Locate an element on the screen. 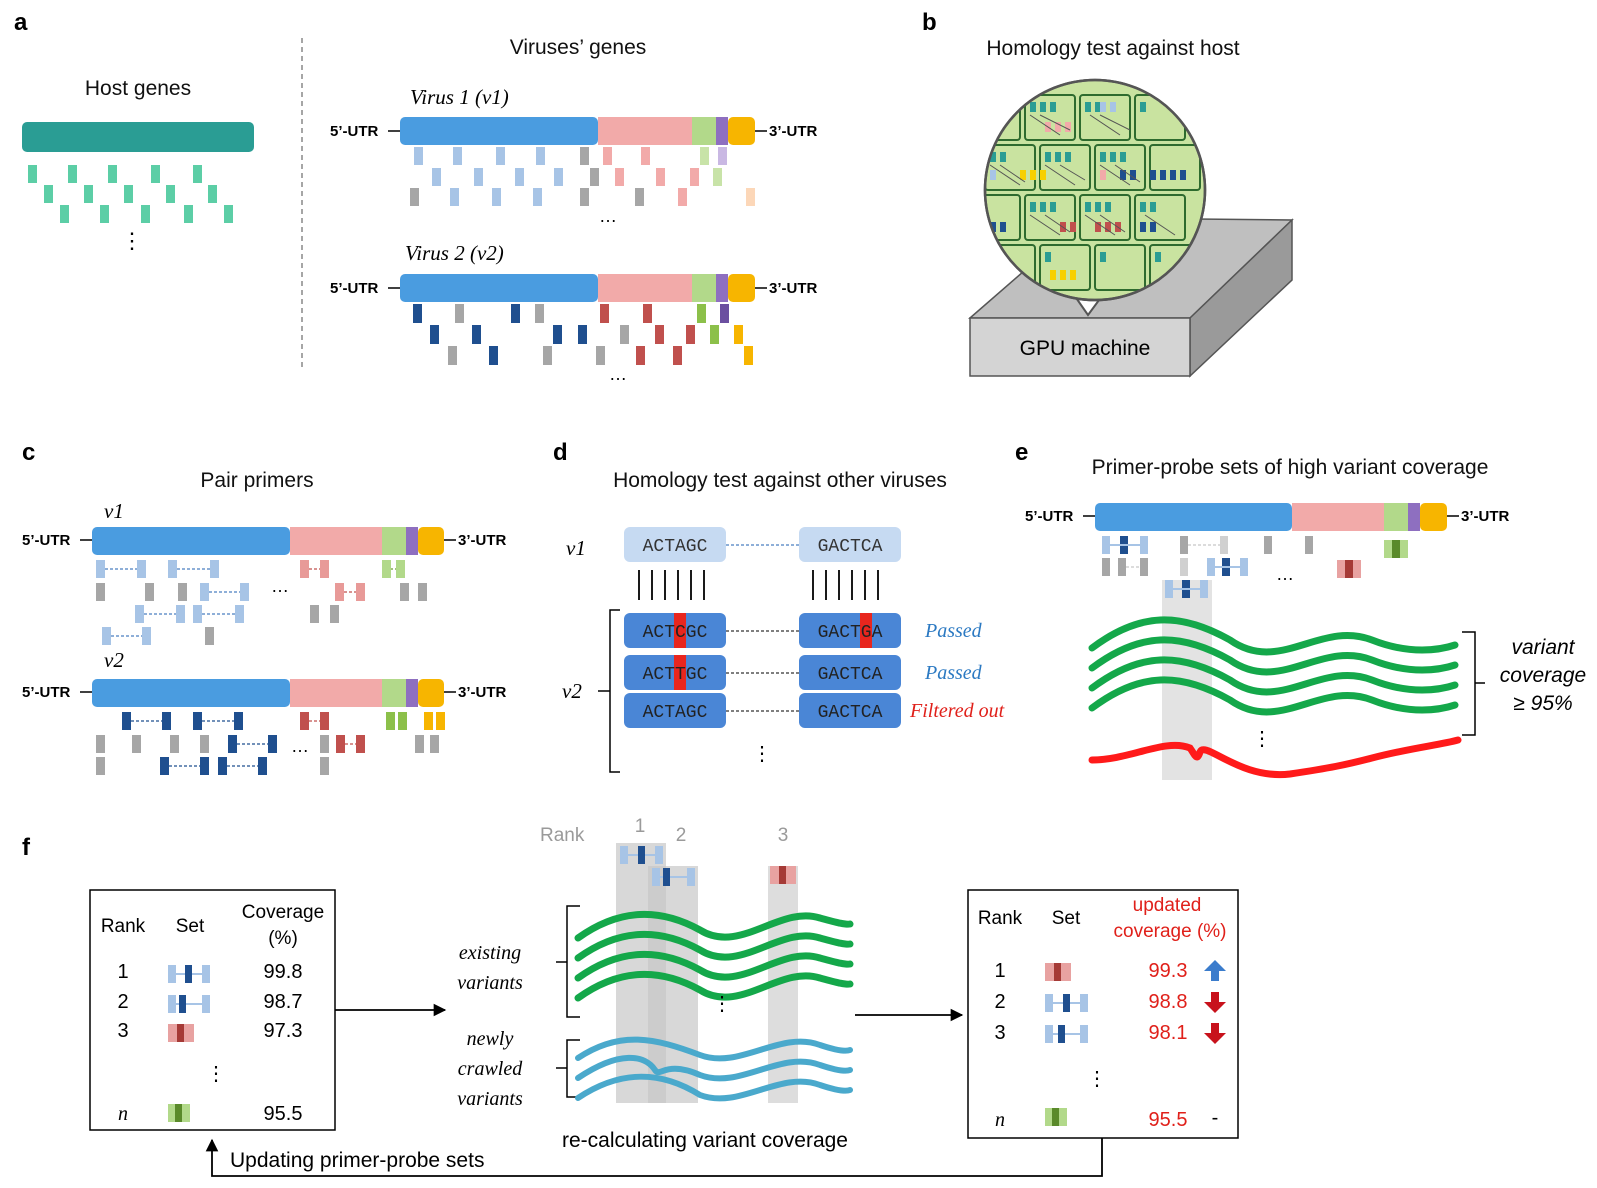 The height and width of the screenshot is (1188, 1597). d-ref-right is located at coordinates (850, 544).